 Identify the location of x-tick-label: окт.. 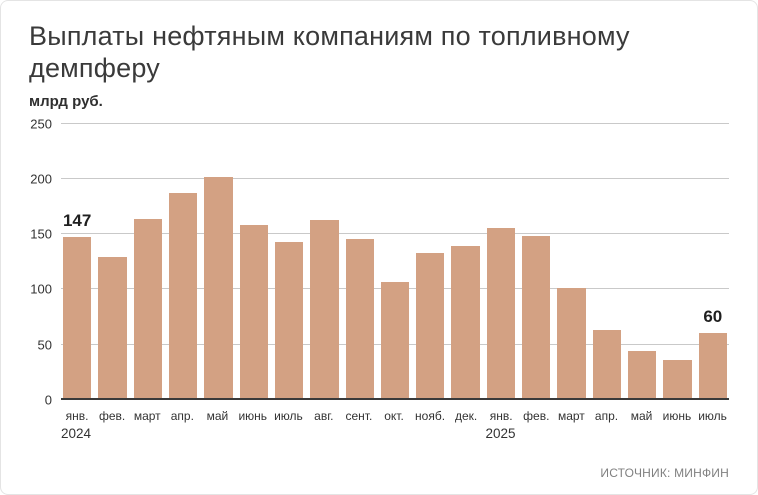
(394, 415).